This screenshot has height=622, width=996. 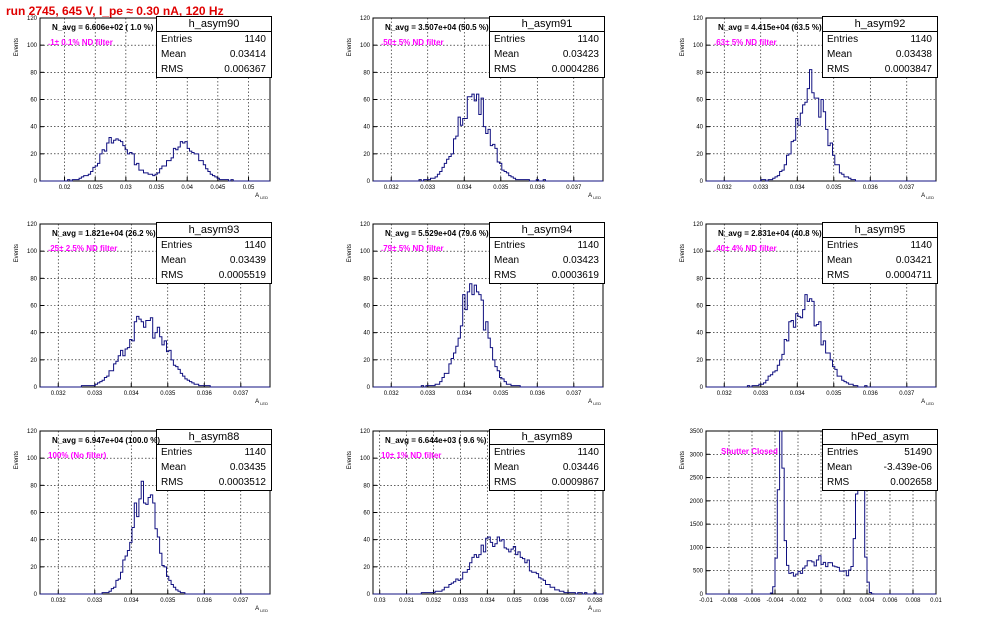 What do you see at coordinates (798, 601) in the screenshot?
I see `x-tick-label: -0.002` at bounding box center [798, 601].